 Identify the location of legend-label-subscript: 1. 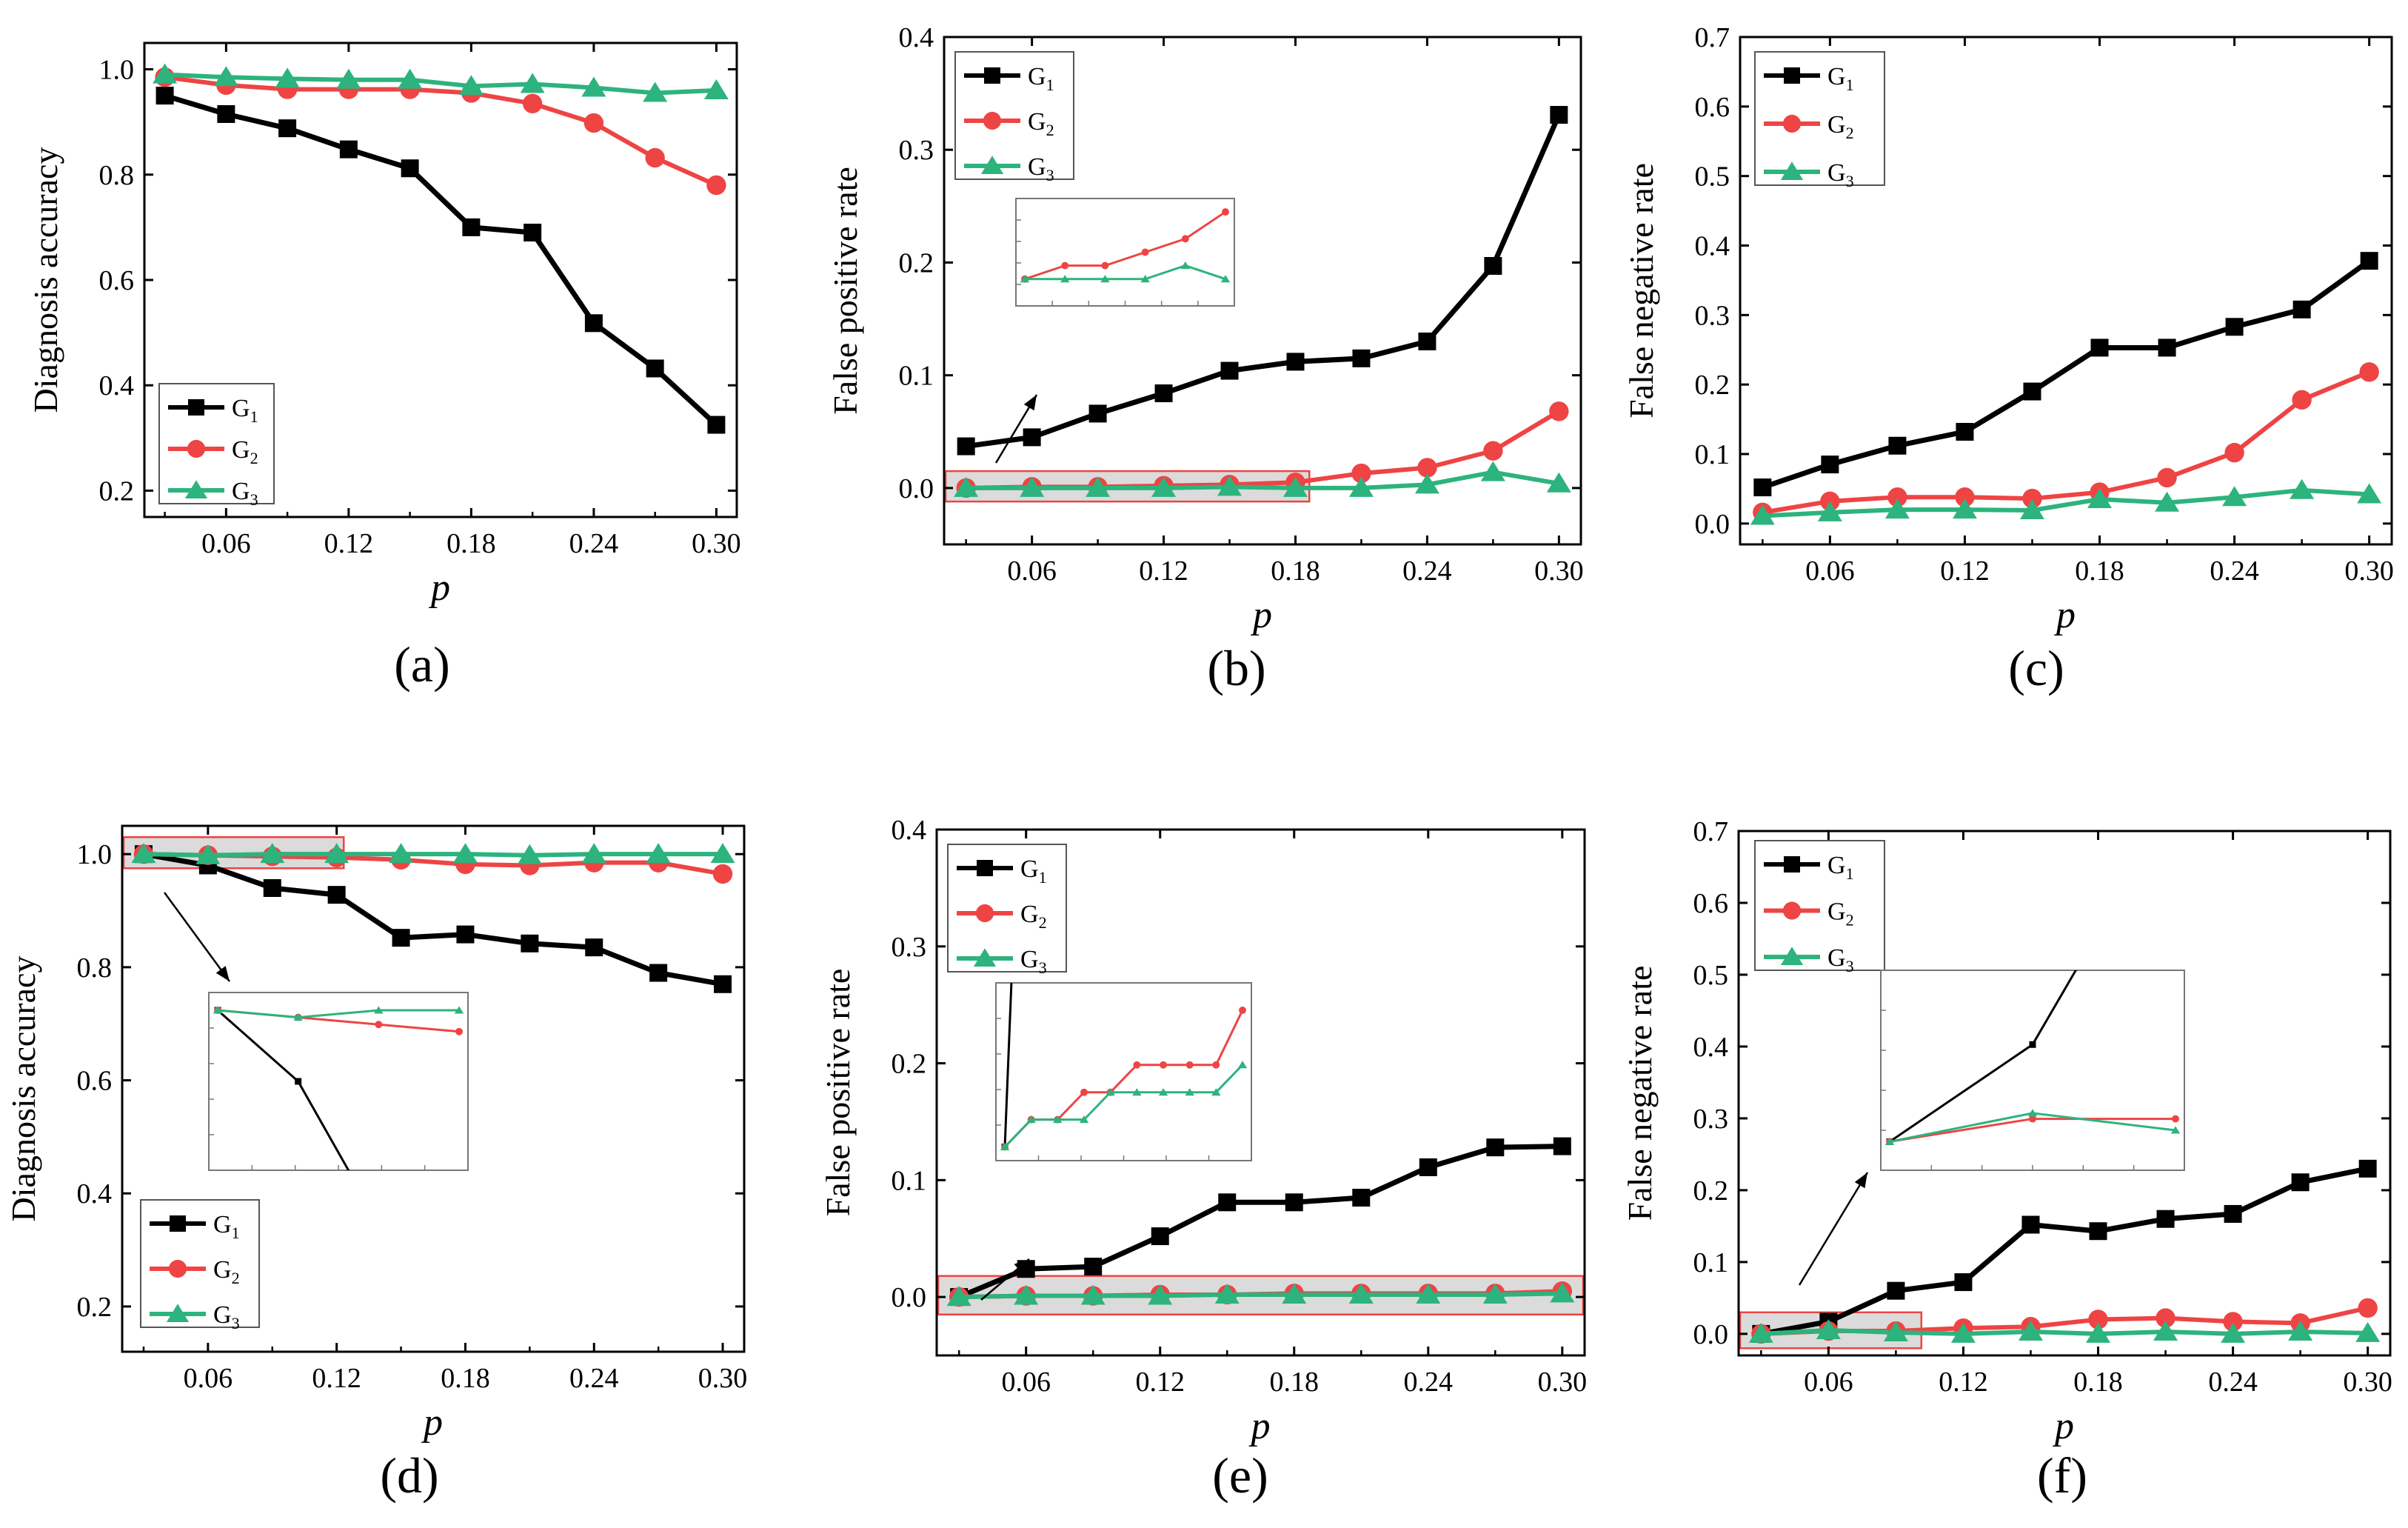
(1050, 85).